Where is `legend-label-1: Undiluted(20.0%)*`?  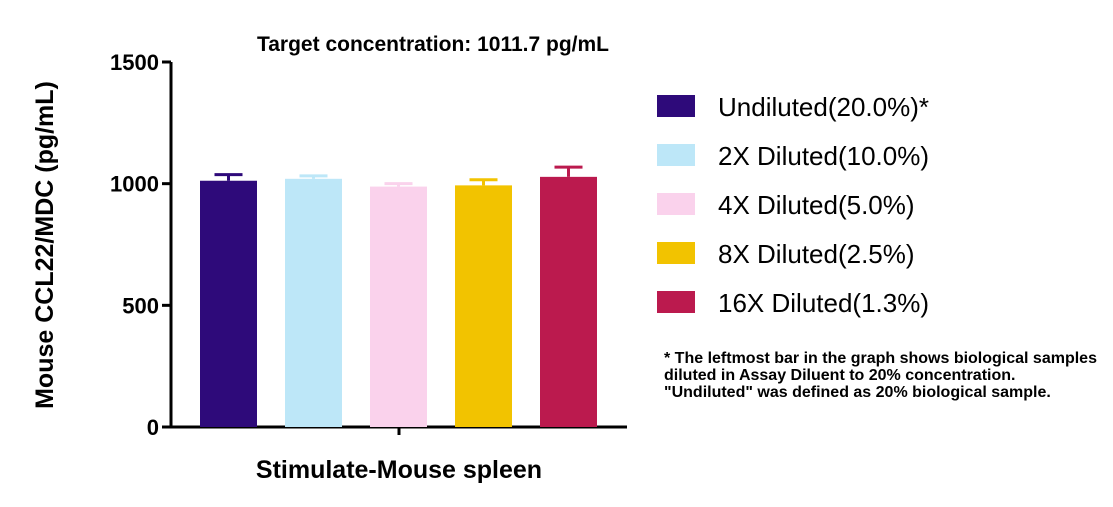 legend-label-1: Undiluted(20.0%)* is located at coordinates (823, 107).